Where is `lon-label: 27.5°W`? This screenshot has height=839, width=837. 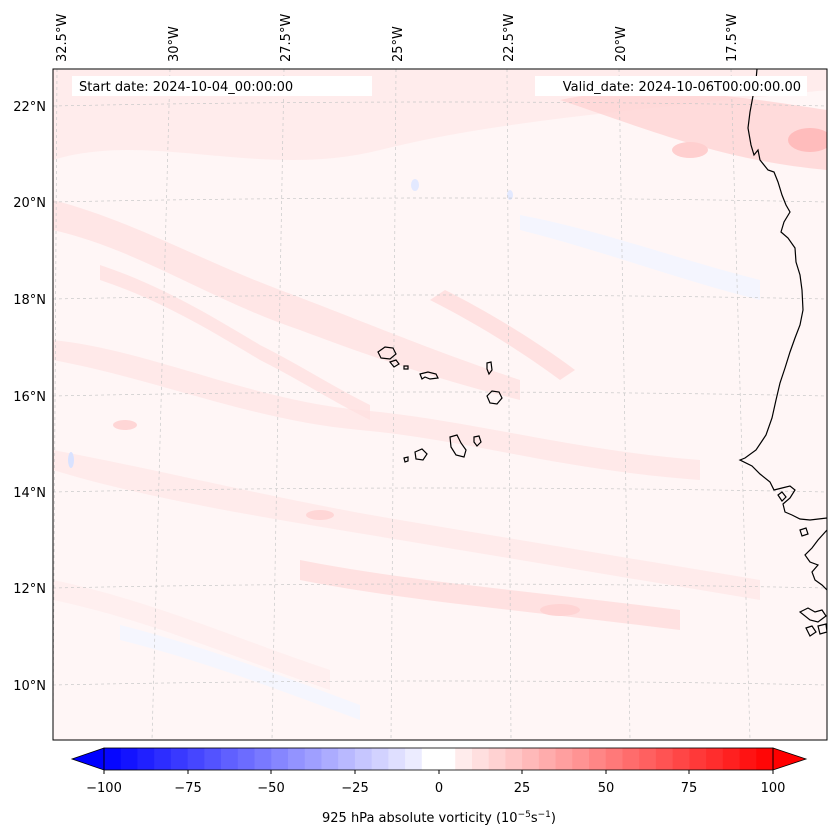
lon-label: 27.5°W is located at coordinates (286, 38).